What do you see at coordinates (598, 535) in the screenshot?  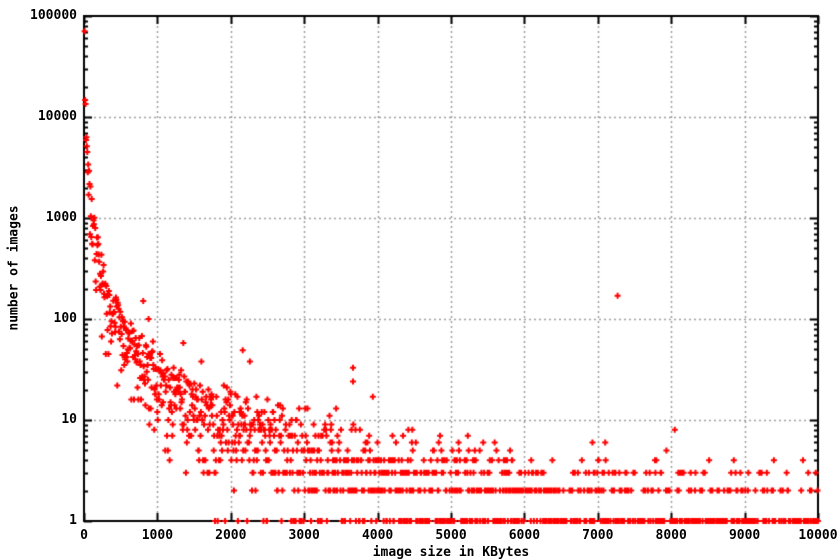 I see `x-tick-label: 7000` at bounding box center [598, 535].